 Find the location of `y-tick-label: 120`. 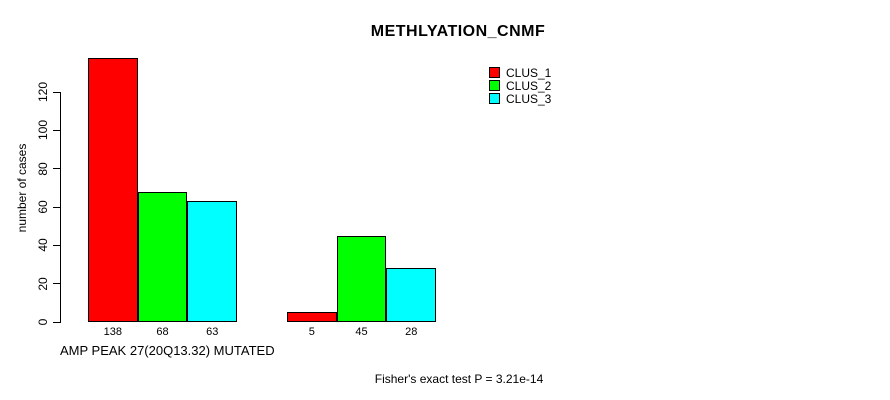

y-tick-label: 120 is located at coordinates (43, 92).